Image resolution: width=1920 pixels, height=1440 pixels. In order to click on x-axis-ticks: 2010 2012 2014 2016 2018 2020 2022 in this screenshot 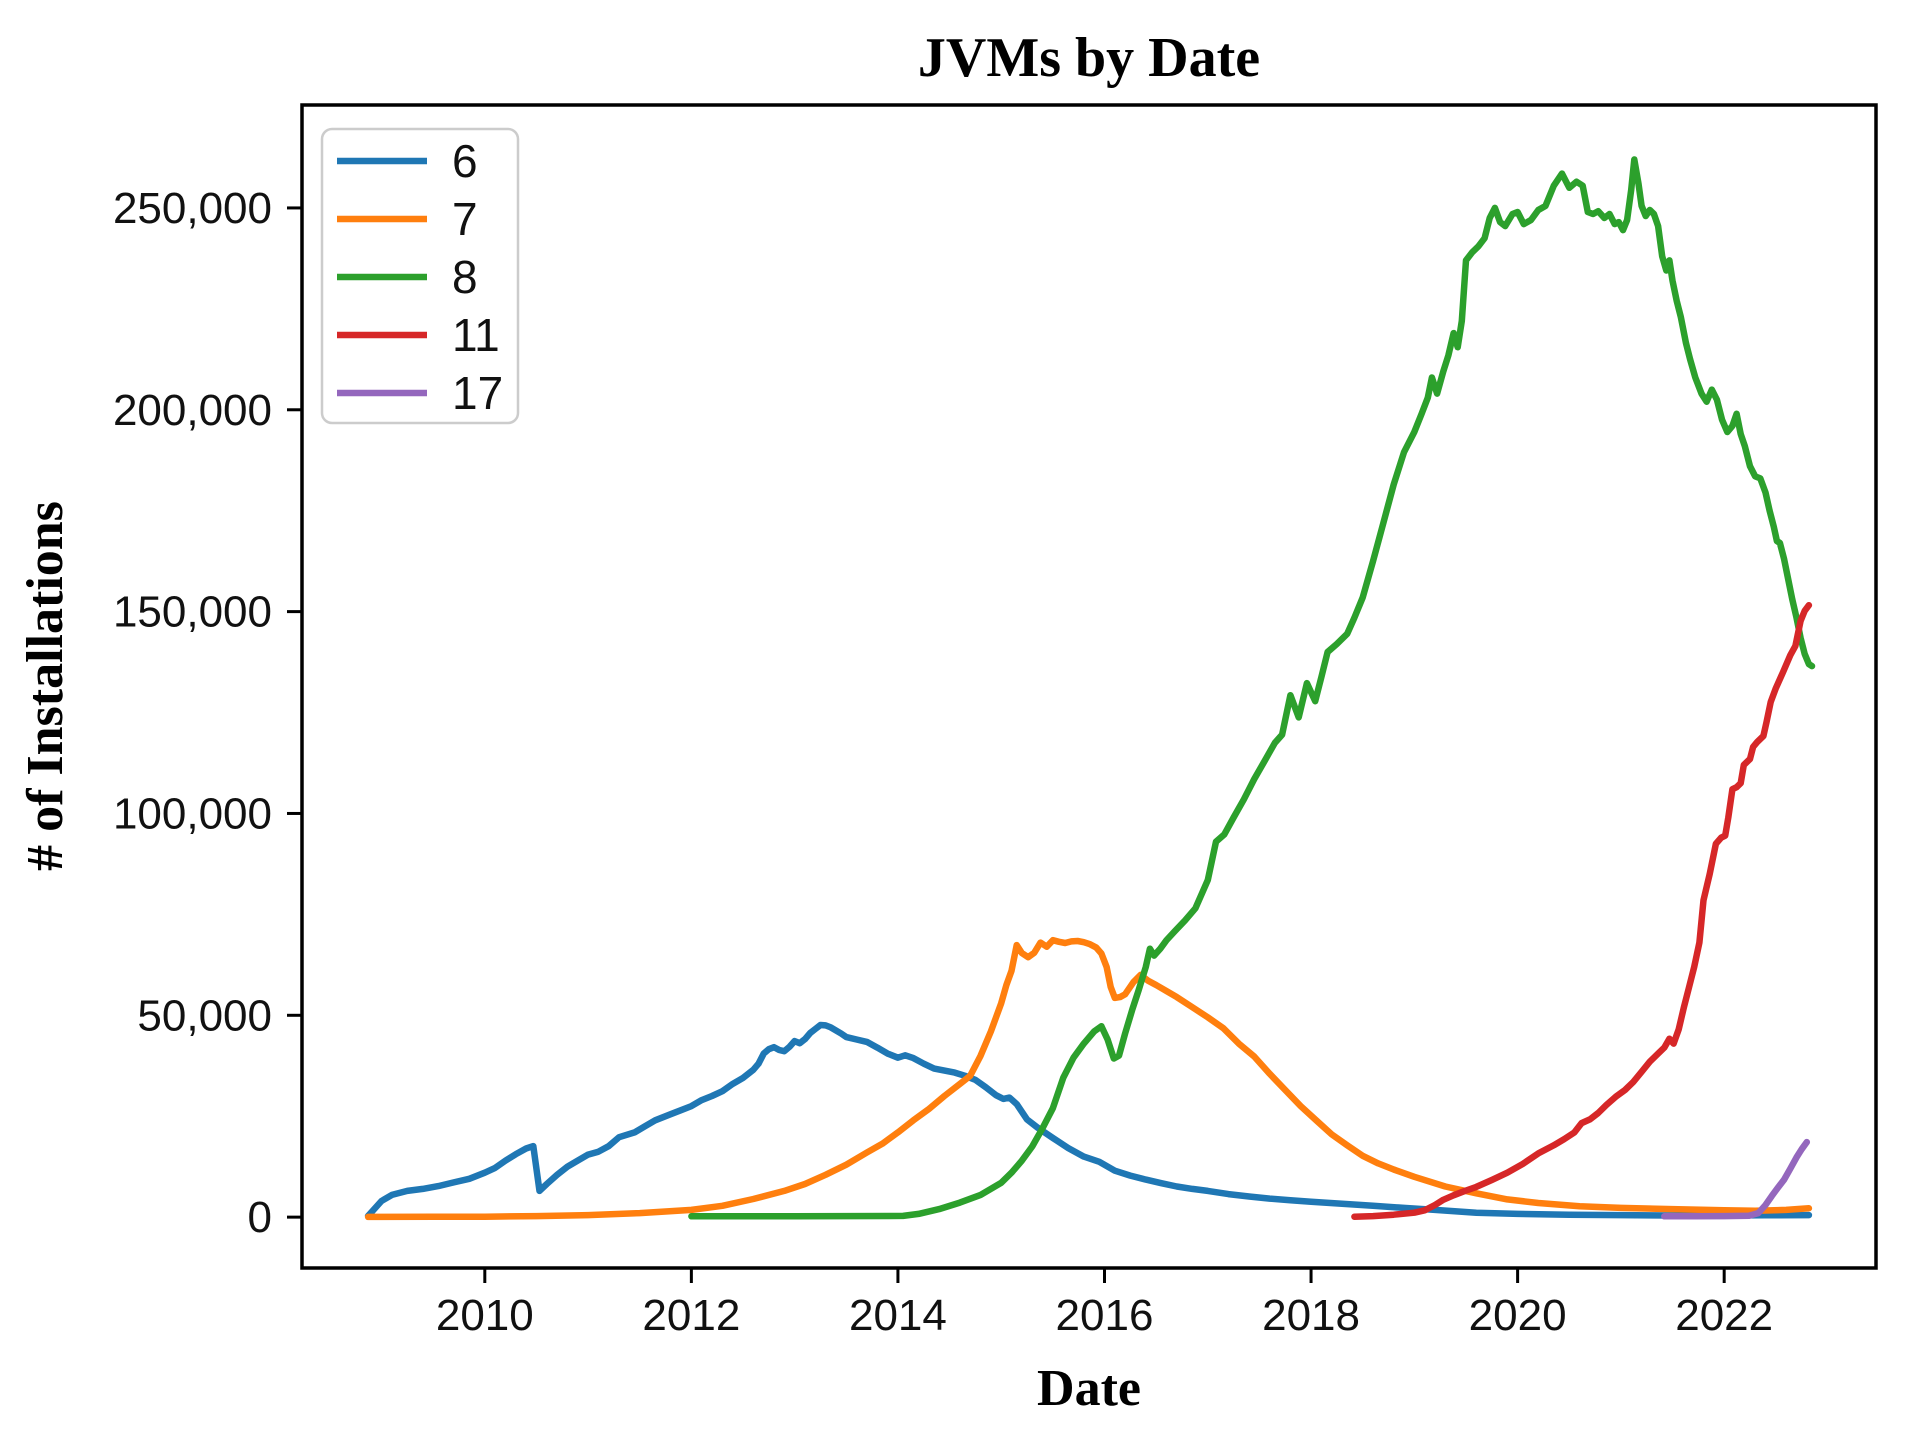, I will do `click(1104, 1304)`.